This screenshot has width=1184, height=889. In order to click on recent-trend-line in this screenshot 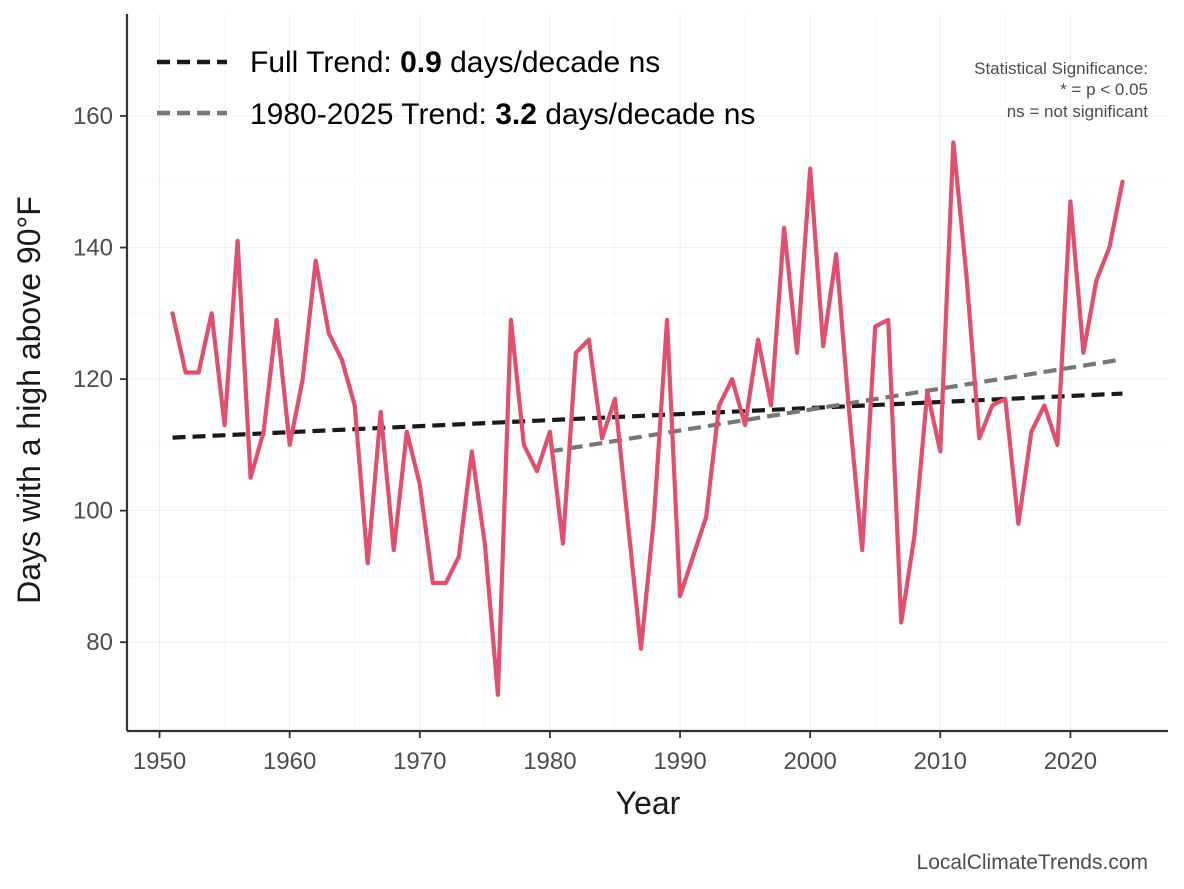, I will do `click(836, 405)`.